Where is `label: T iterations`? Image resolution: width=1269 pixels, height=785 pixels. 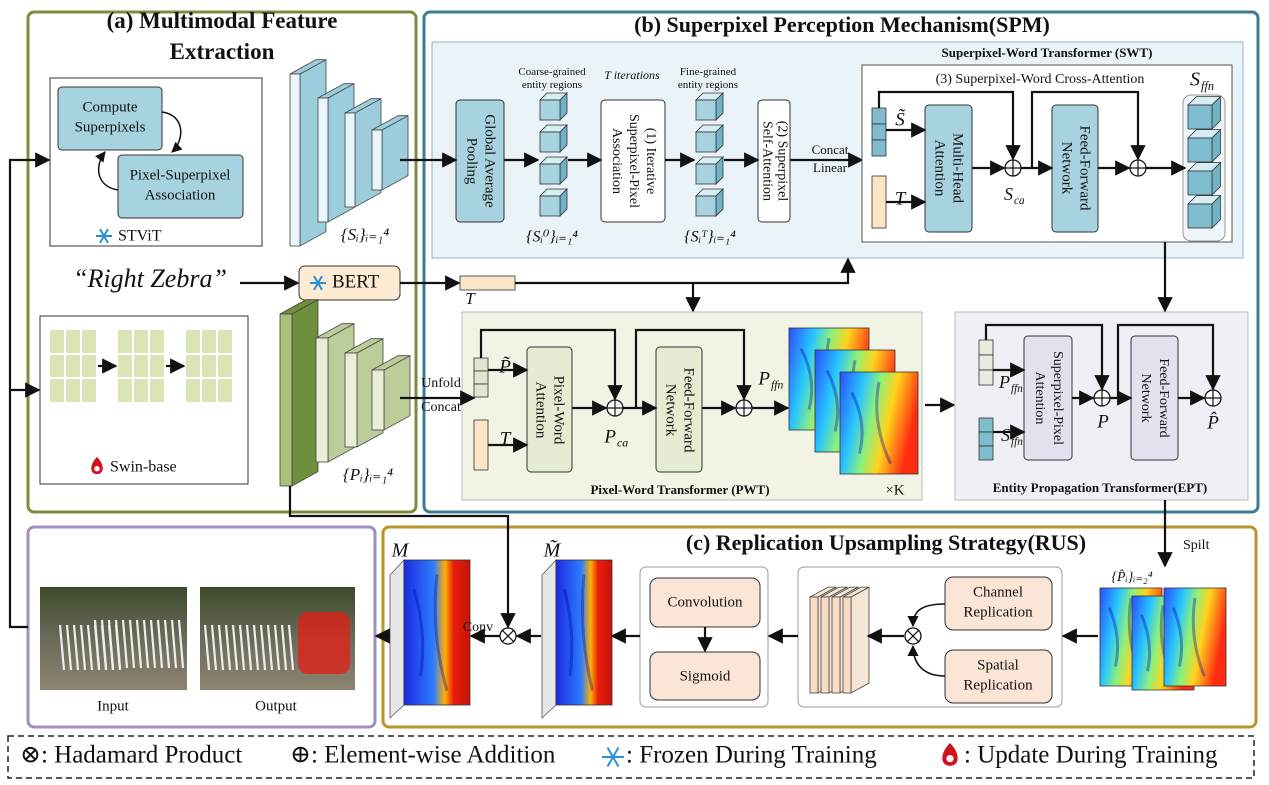 label: T iterations is located at coordinates (632, 75).